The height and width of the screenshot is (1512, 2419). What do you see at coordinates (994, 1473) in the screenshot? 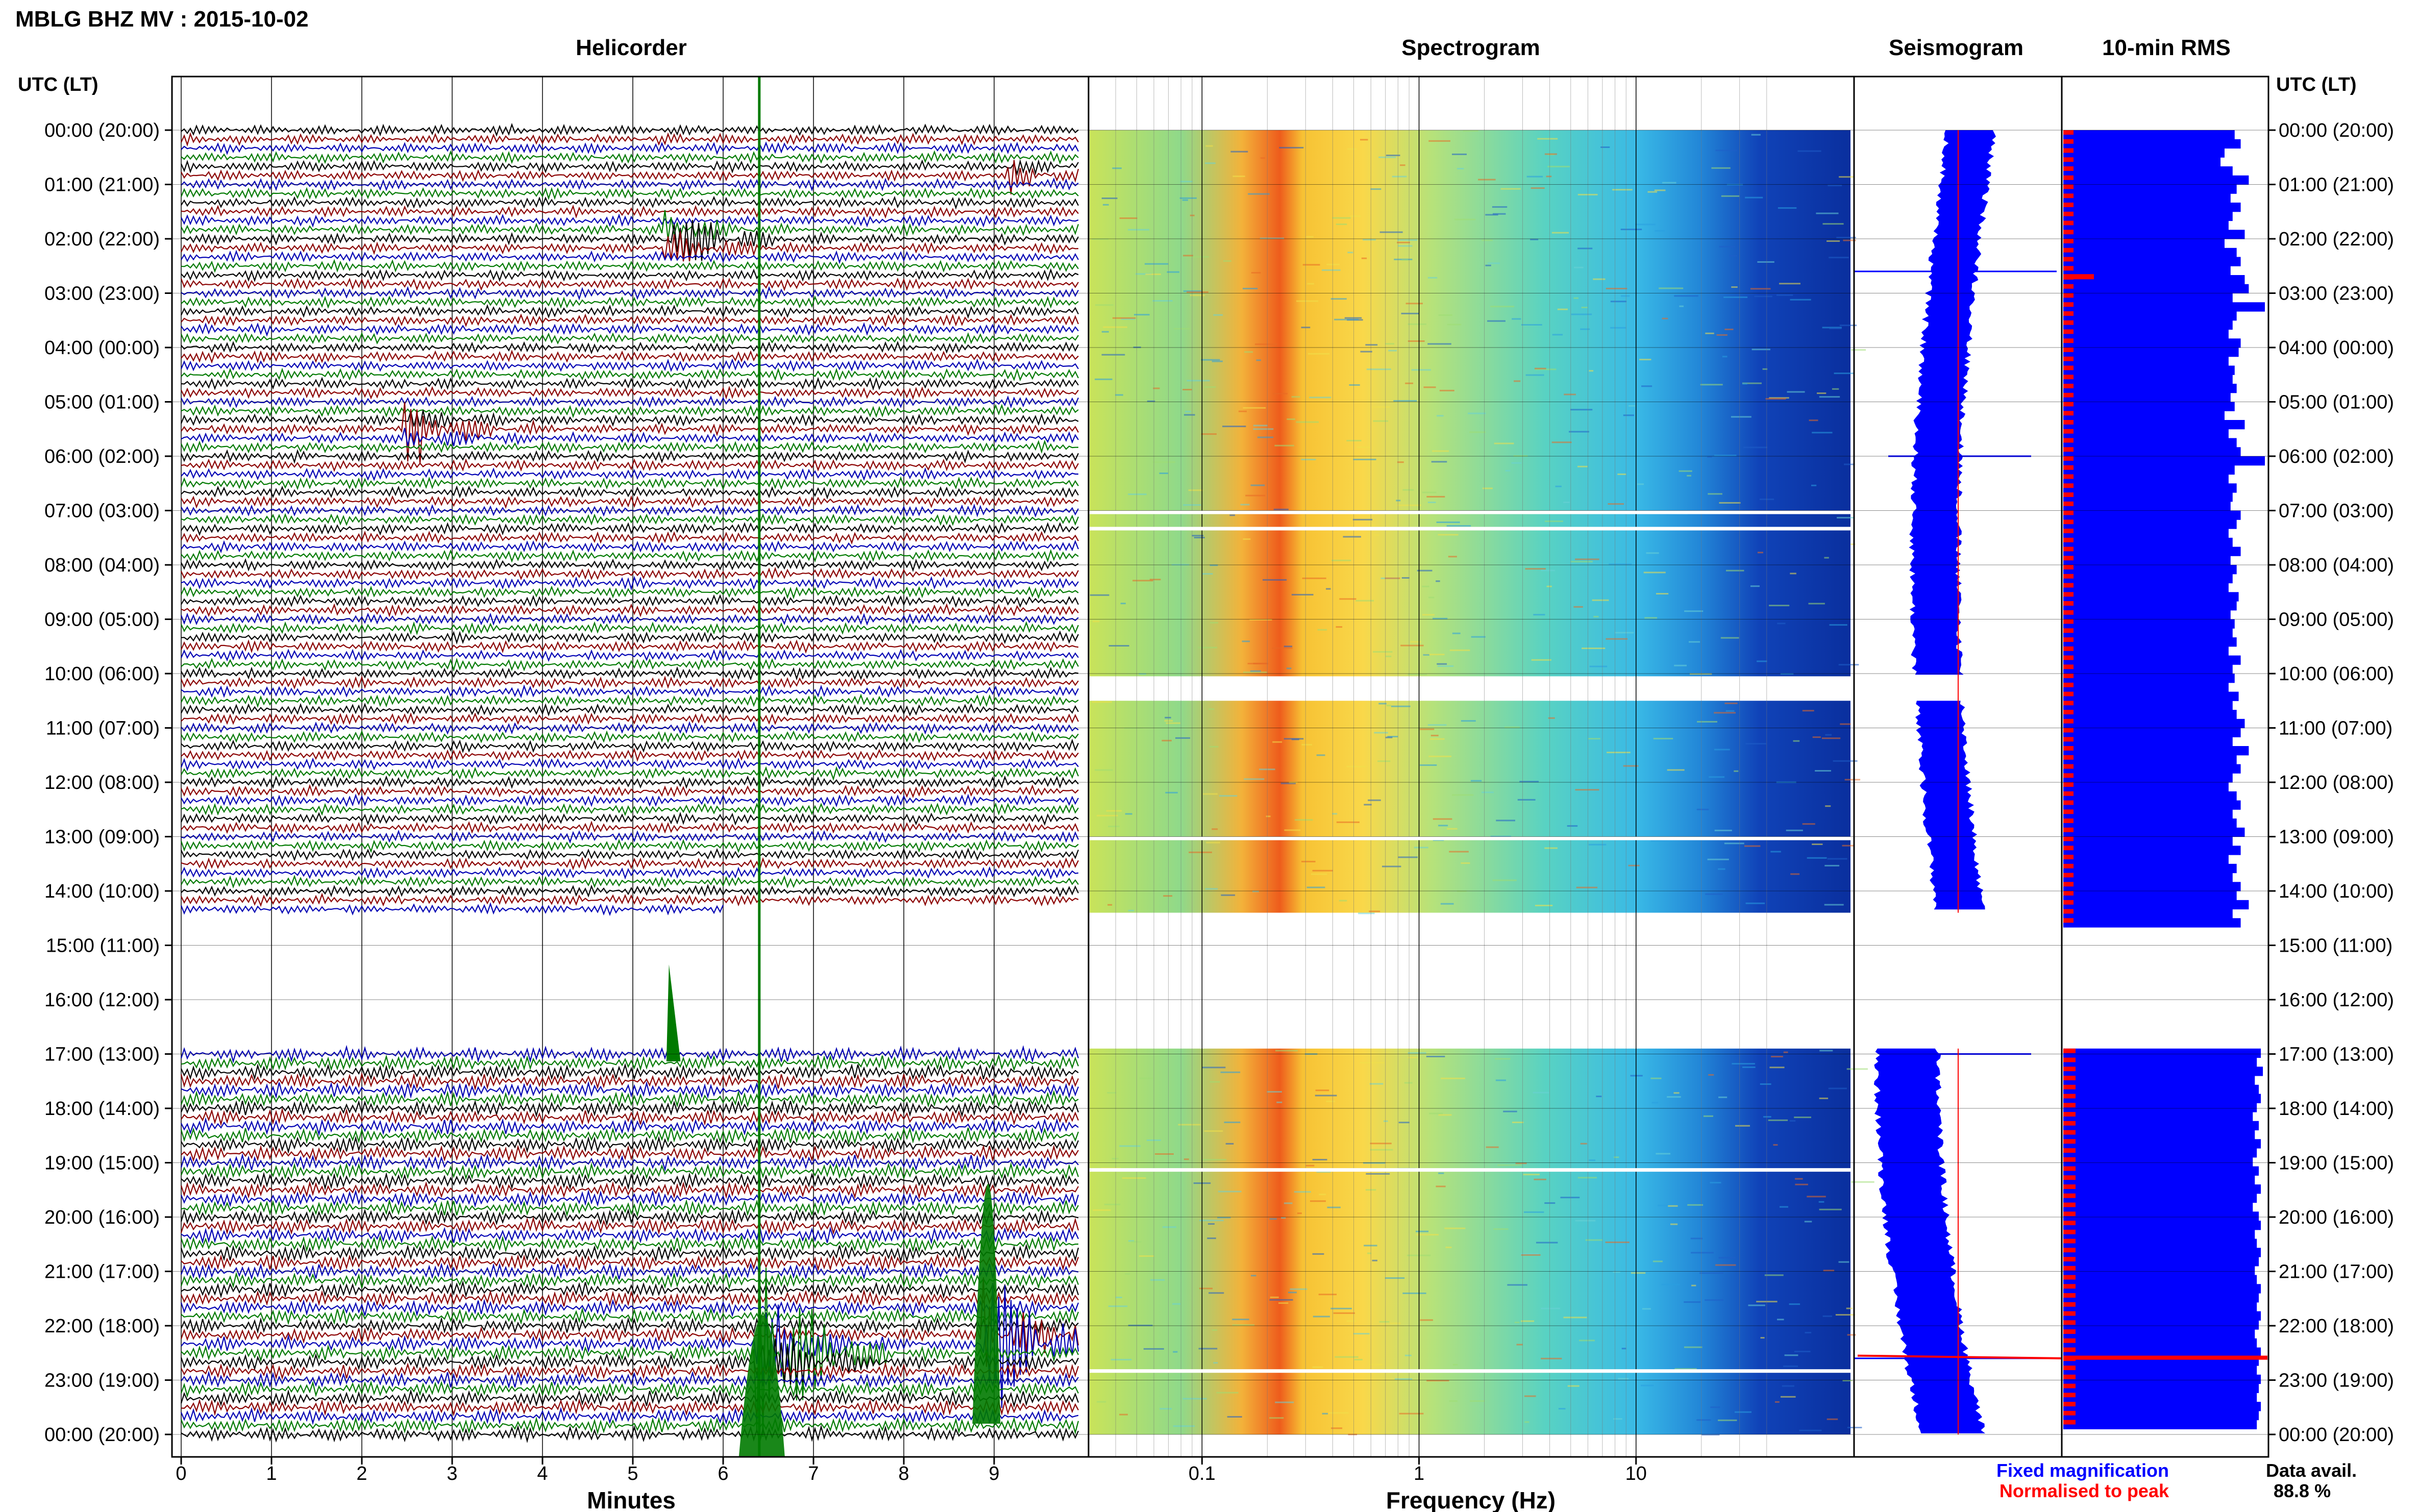
I see `helicorder-xtick-label: 9` at bounding box center [994, 1473].